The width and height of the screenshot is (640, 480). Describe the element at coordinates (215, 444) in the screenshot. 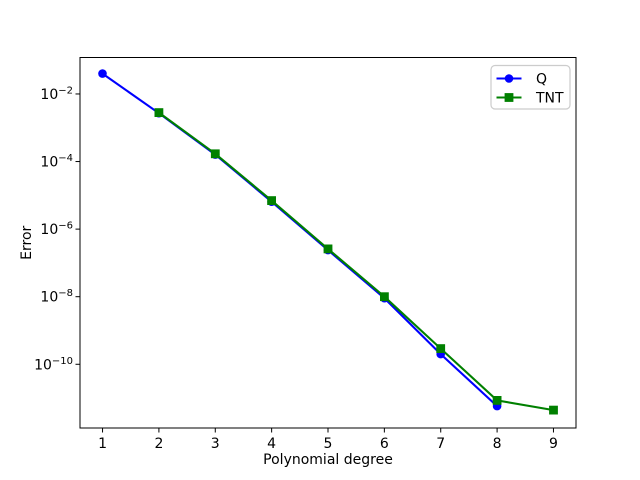

I see `x-tick-label: 3` at that location.